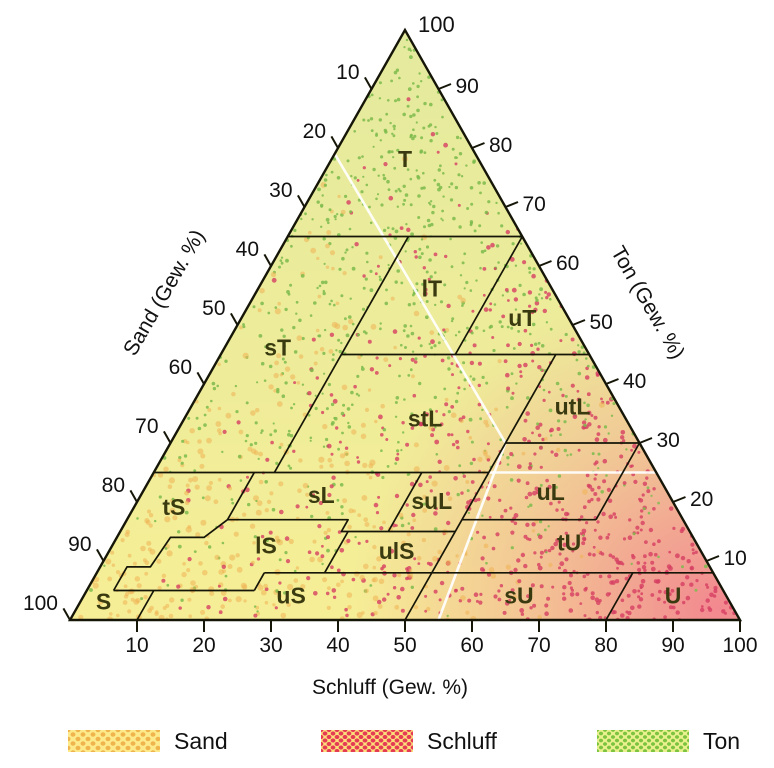 This screenshot has height=768, width=774. Describe the element at coordinates (567, 263) in the screenshot. I see `tick-label-ton-60: 60` at that location.